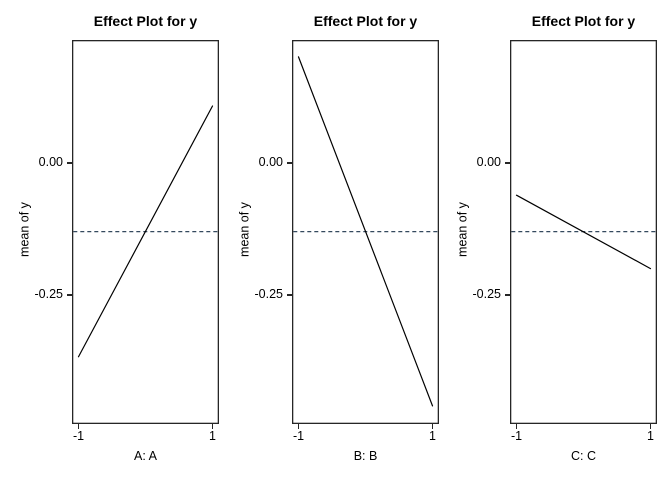  What do you see at coordinates (583, 456) in the screenshot?
I see `x-axis-label: C` at bounding box center [583, 456].